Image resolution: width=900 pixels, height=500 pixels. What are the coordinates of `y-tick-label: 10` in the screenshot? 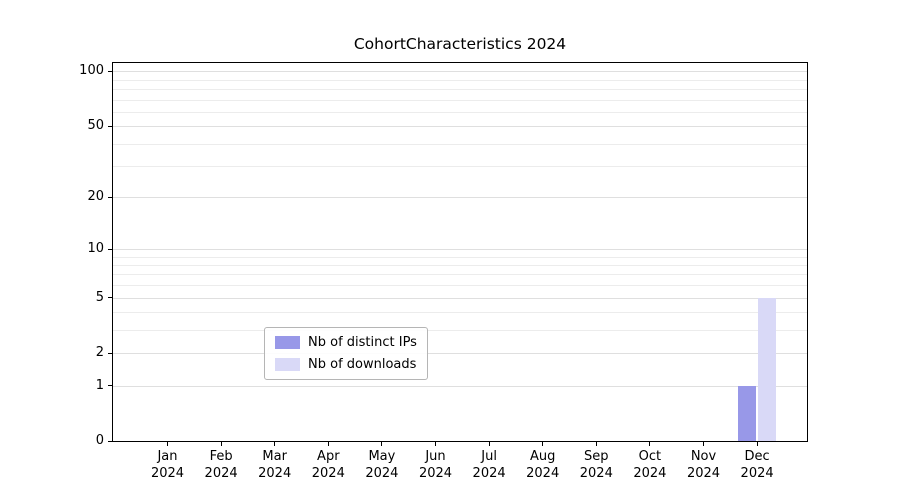 It's located at (95, 248).